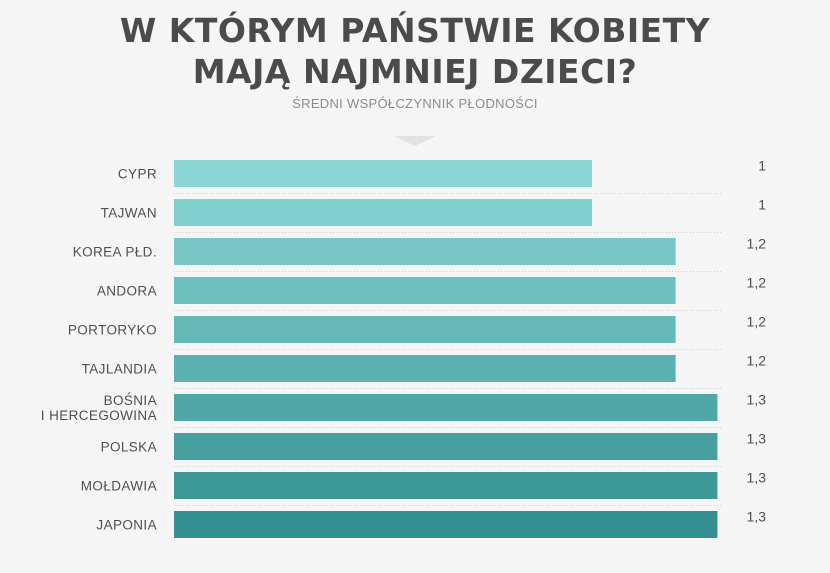 The height and width of the screenshot is (573, 830). Describe the element at coordinates (127, 291) in the screenshot. I see `category-label: ANDORA` at that location.